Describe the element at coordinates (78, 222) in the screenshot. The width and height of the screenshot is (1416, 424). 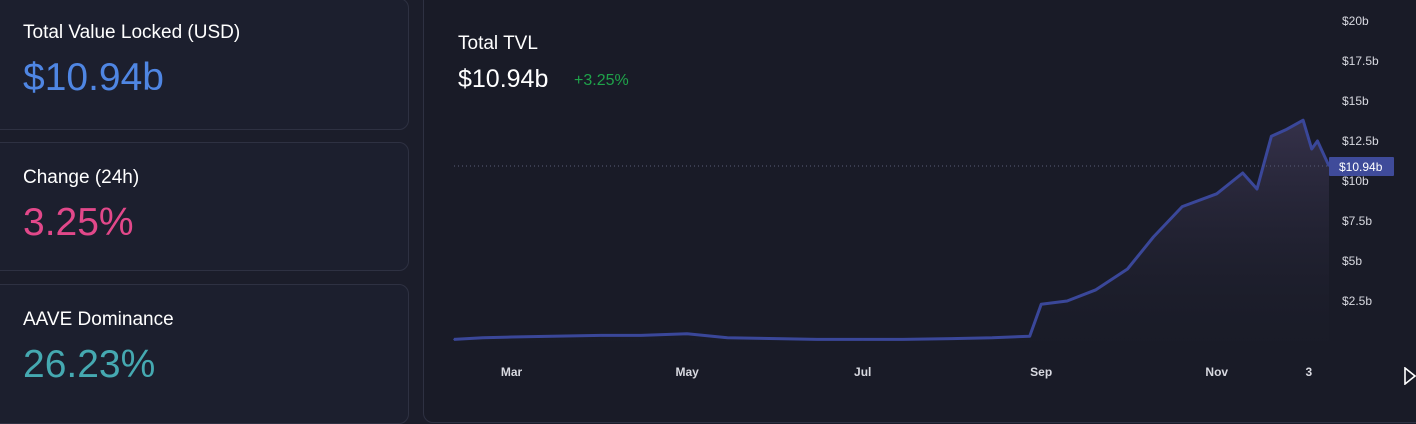
I see `change-value: 3.25%` at that location.